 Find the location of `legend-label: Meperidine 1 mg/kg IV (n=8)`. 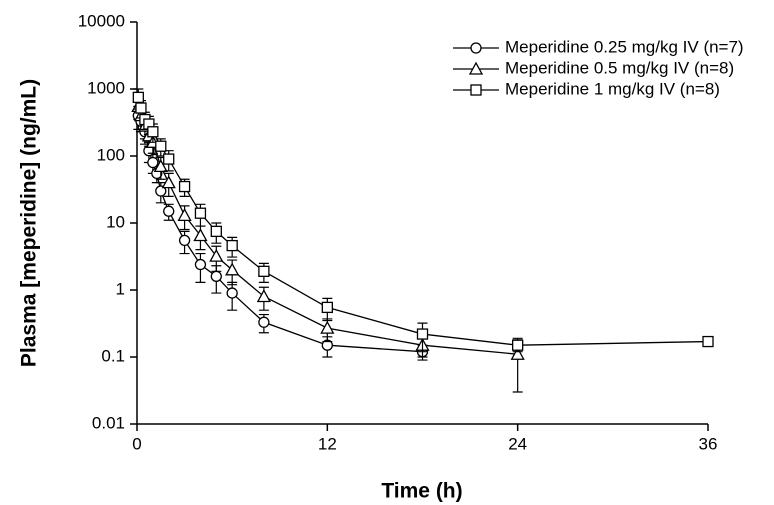

legend-label: Meperidine 1 mg/kg IV (n=8) is located at coordinates (612, 88).